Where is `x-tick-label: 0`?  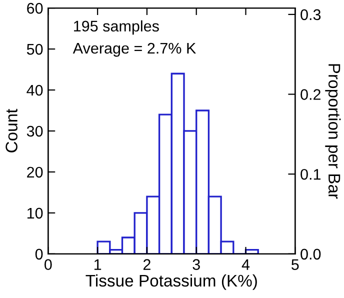 x-tick-label: 0 is located at coordinates (48, 264).